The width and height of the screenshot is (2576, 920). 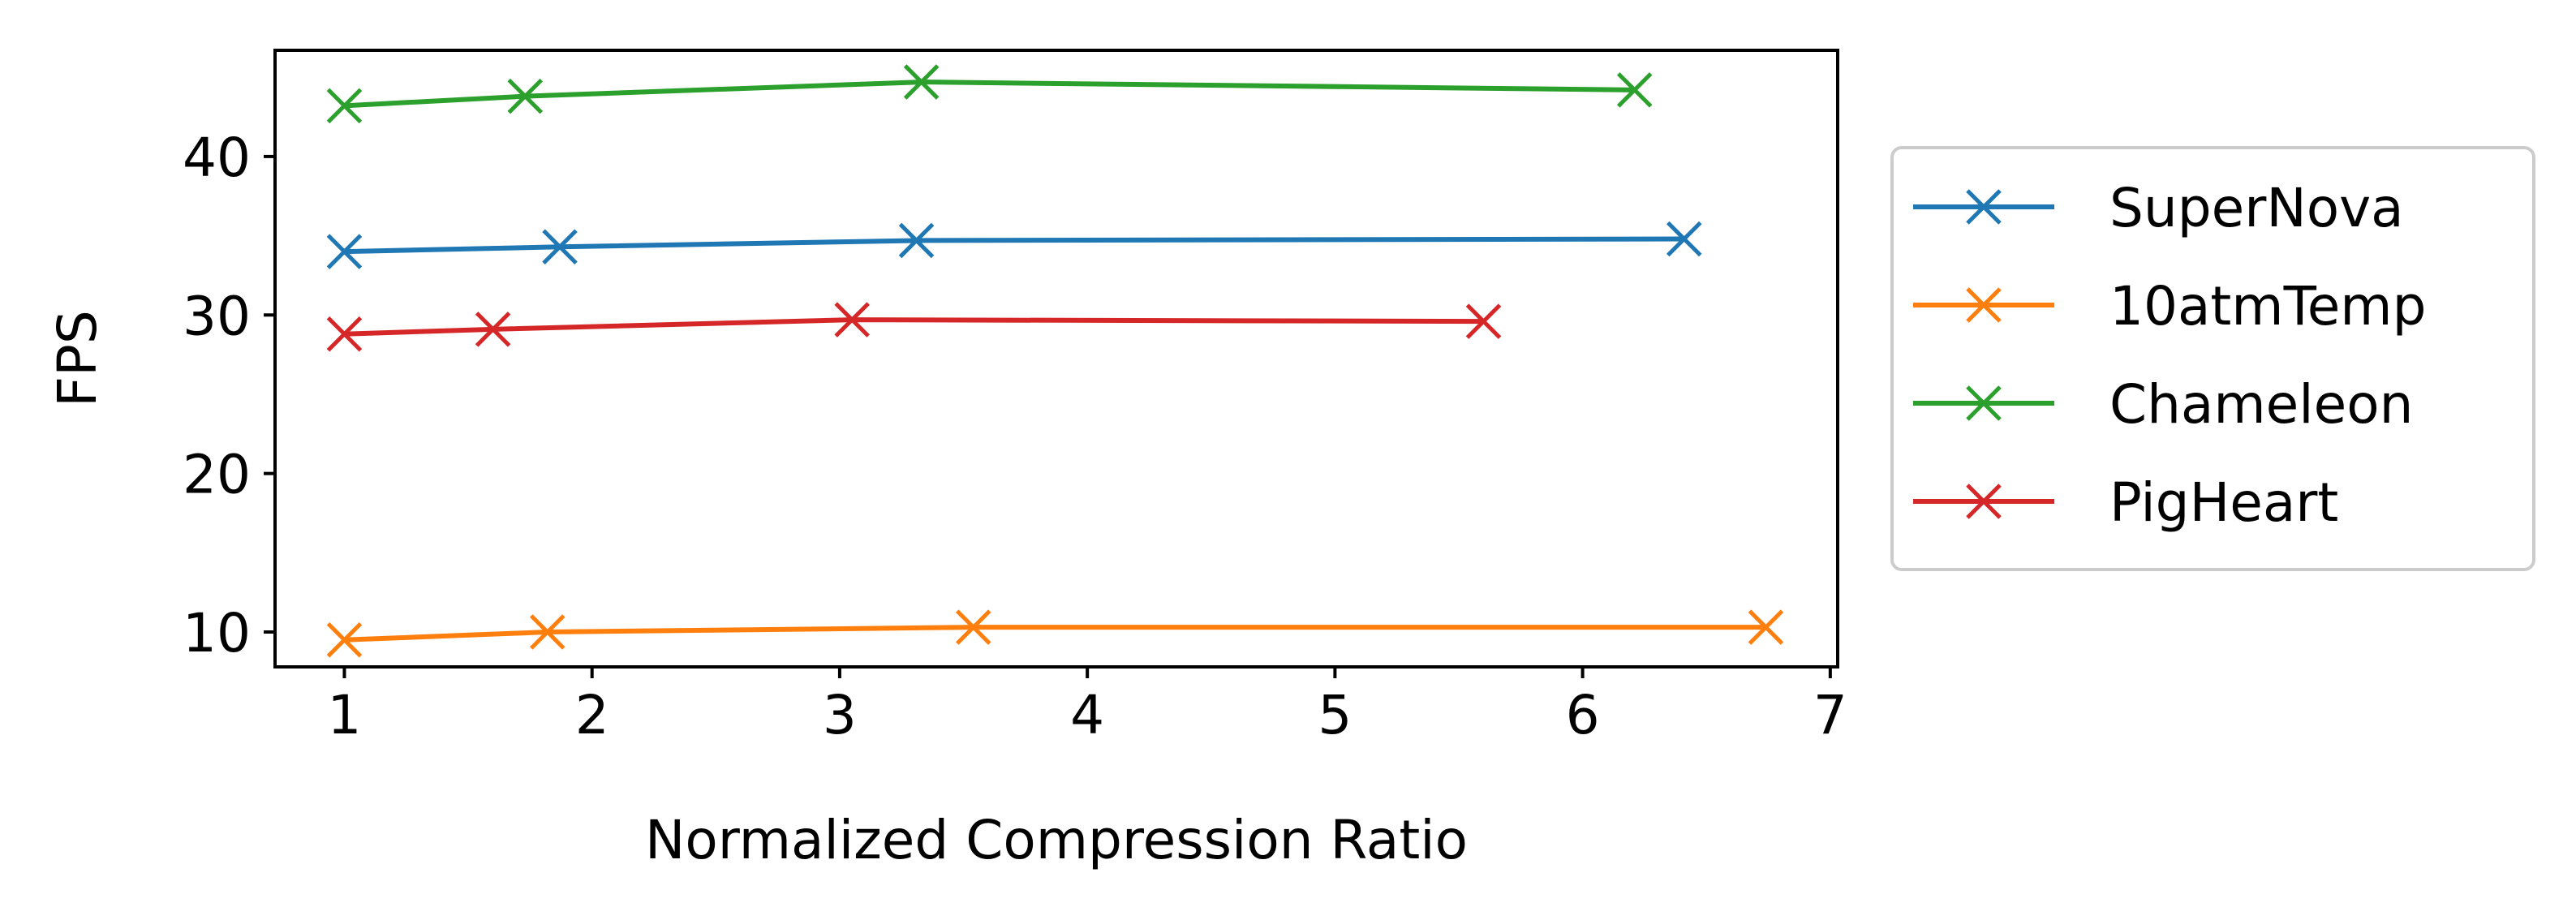 I want to click on legend-label: SuperNova, so click(x=2256, y=208).